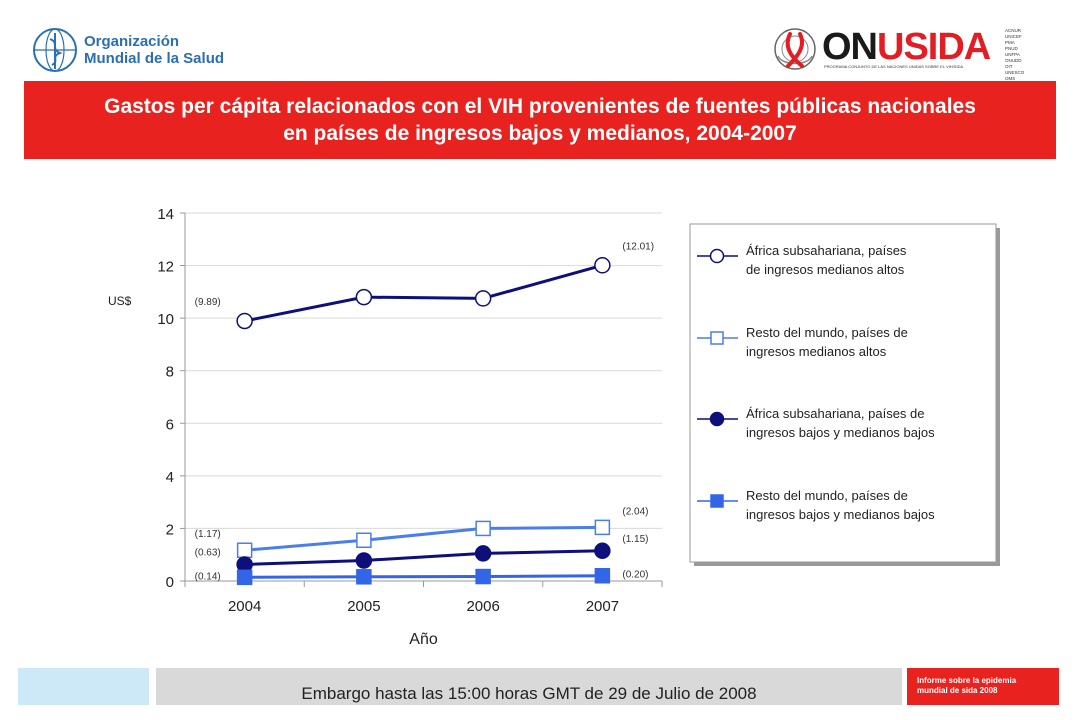  What do you see at coordinates (1012, 54) in the screenshot?
I see `partner-name: UNFPA` at bounding box center [1012, 54].